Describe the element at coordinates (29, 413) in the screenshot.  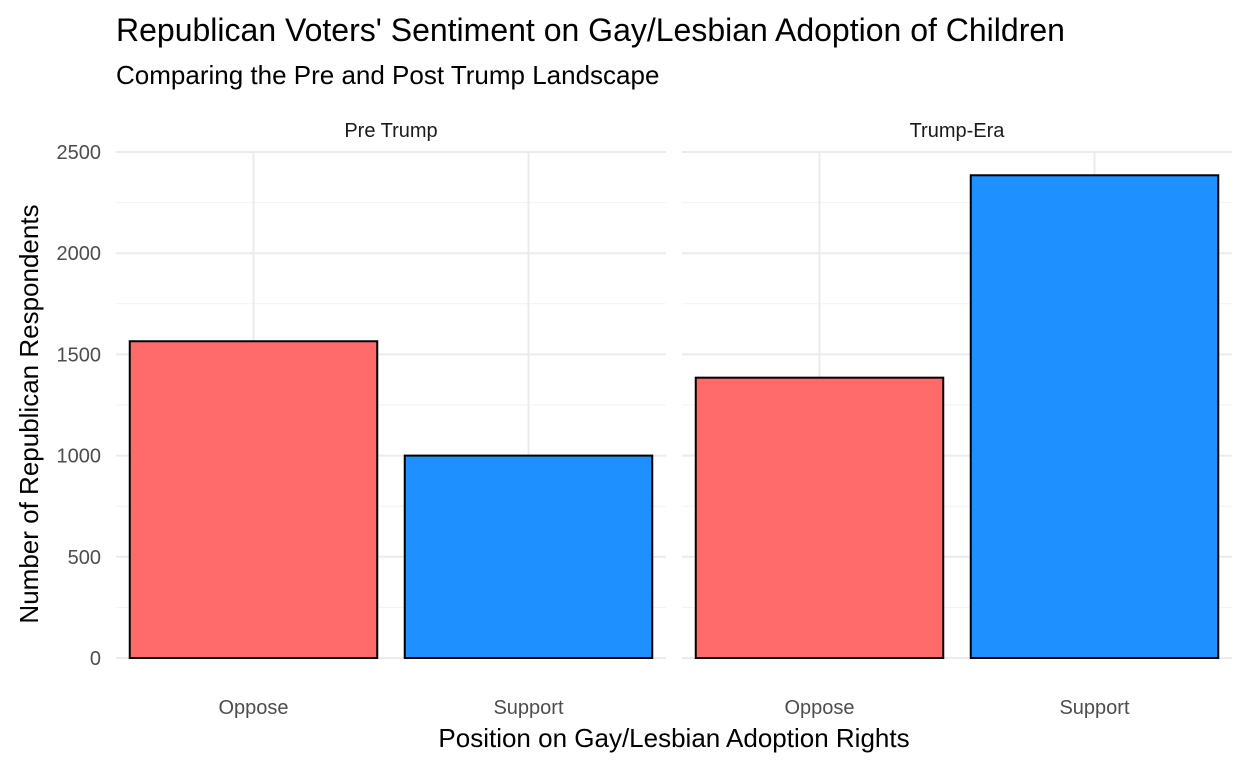
I see `y-axis-label: Number of Republican Respondents` at that location.